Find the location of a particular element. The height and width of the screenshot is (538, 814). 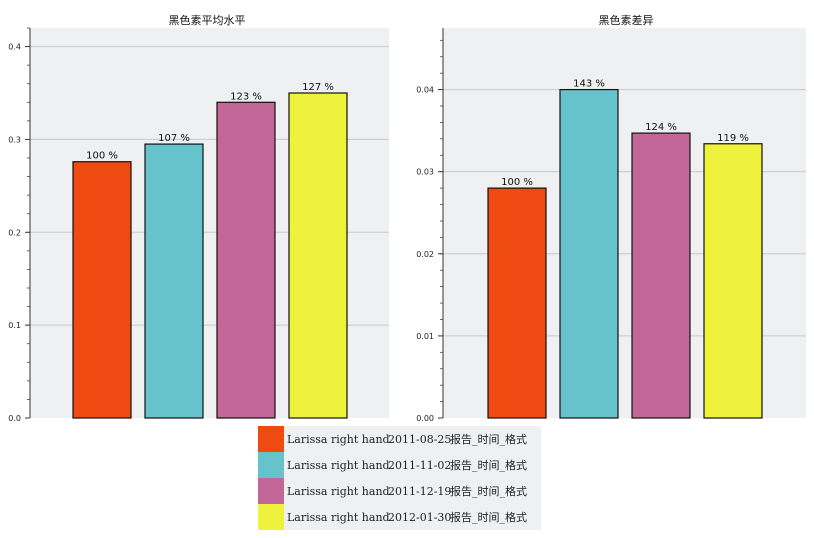

chart-title: 黑色素平均水平 is located at coordinates (207, 20).